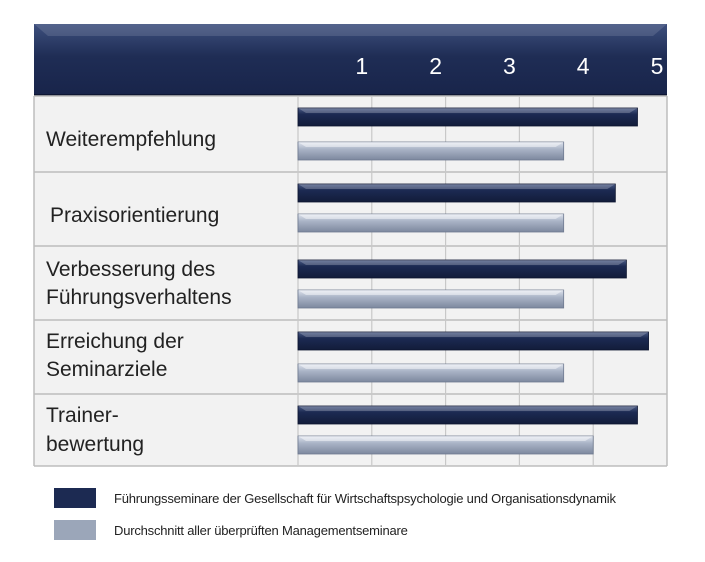 This screenshot has height=562, width=705. I want to click on category-label-4: Erreichung der Seminarziele, so click(115, 355).